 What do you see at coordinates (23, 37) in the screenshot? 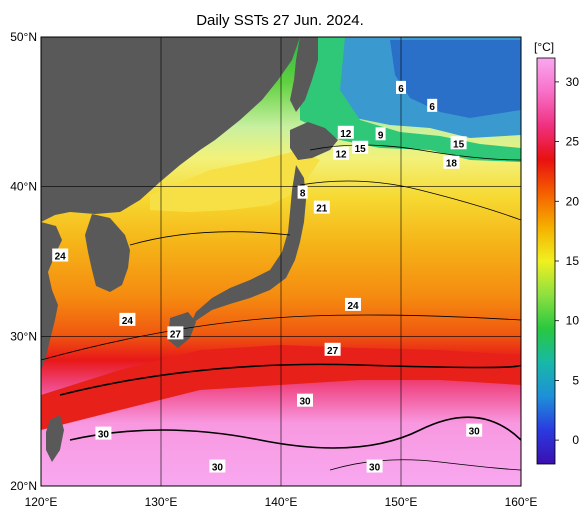
I see `y-tick-label: 50°N` at bounding box center [23, 37].